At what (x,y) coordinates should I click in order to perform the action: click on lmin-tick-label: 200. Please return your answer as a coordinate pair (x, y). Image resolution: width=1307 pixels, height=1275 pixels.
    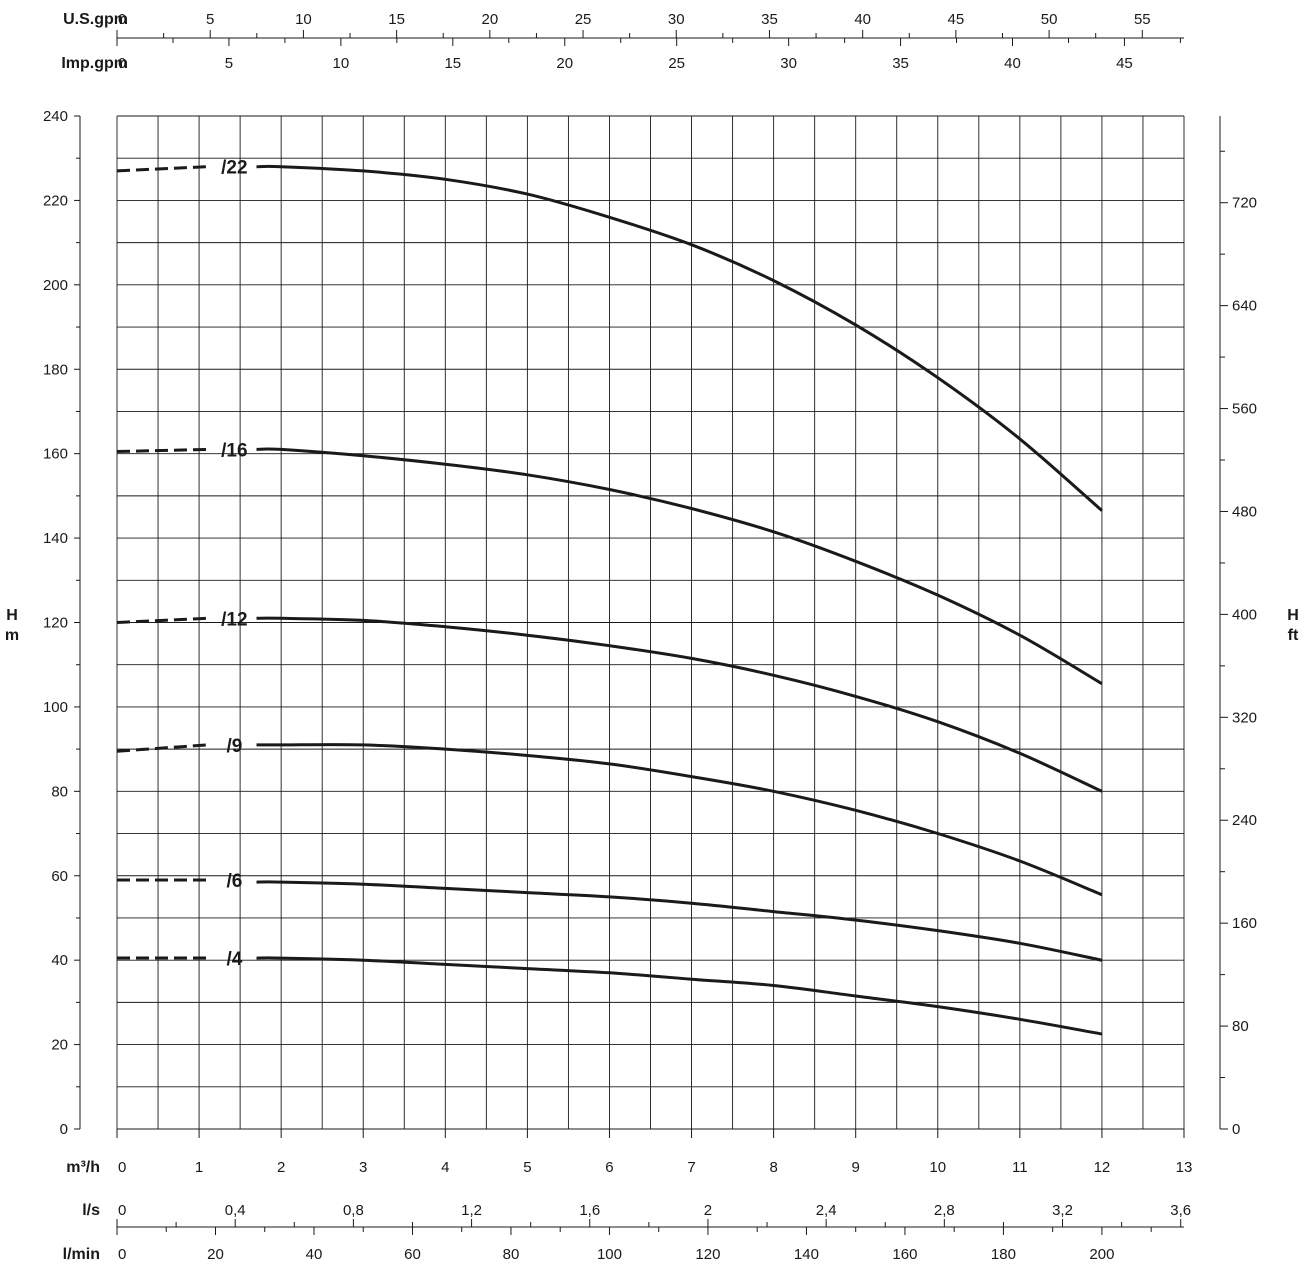
    Looking at the image, I should click on (1101, 1254).